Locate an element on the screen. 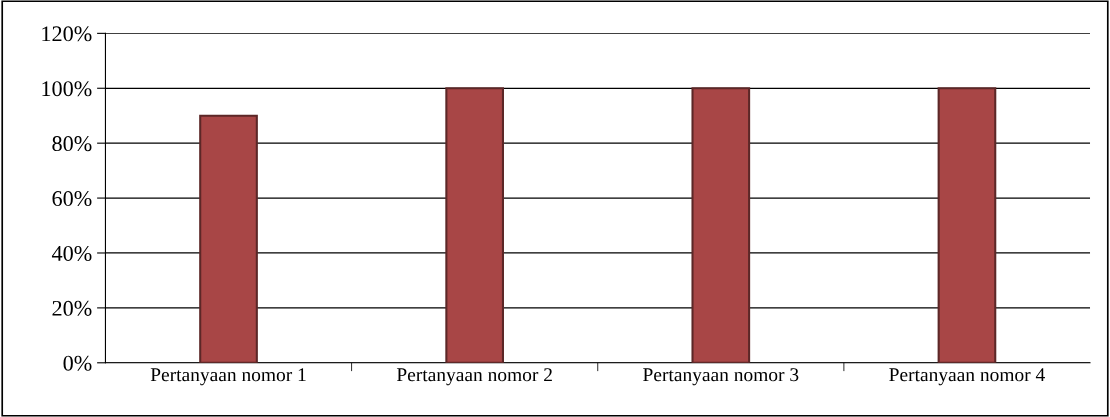  y-tick-label: 80% is located at coordinates (72, 144).